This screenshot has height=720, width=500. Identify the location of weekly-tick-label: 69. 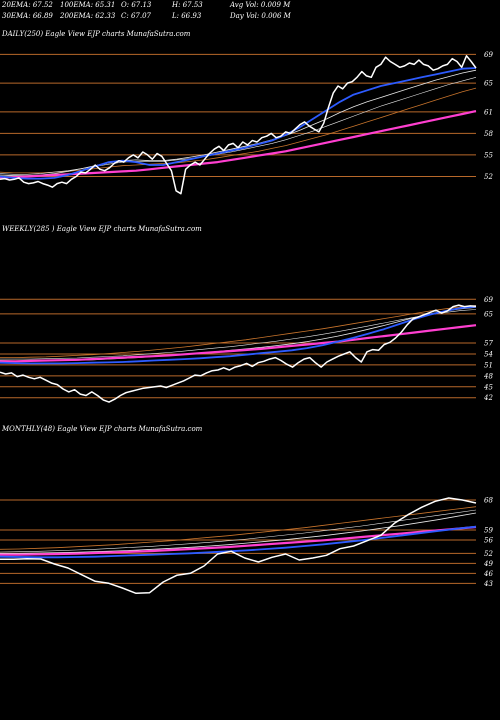
(488, 300).